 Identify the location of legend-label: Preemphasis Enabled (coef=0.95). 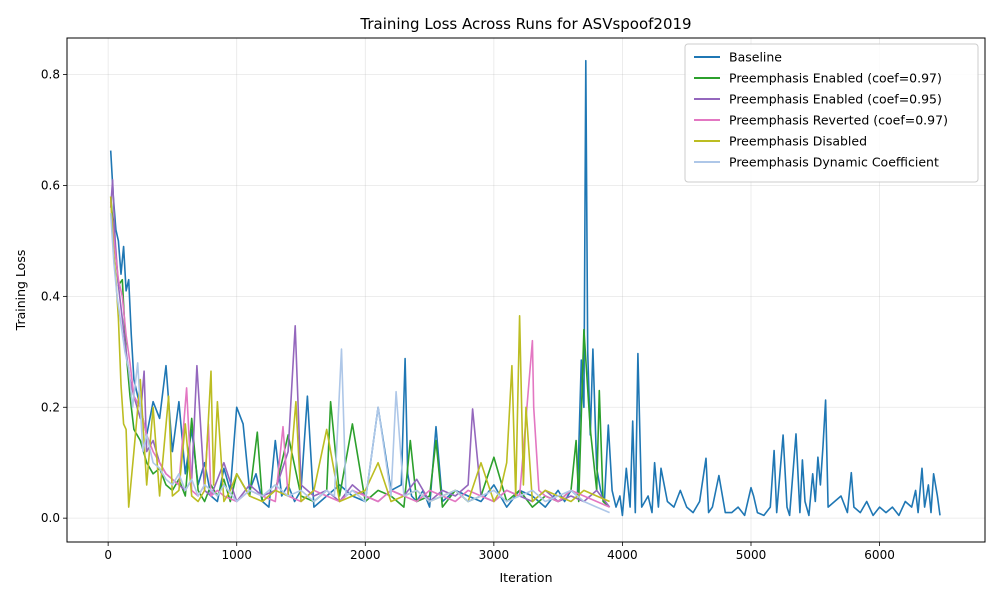
(835, 99).